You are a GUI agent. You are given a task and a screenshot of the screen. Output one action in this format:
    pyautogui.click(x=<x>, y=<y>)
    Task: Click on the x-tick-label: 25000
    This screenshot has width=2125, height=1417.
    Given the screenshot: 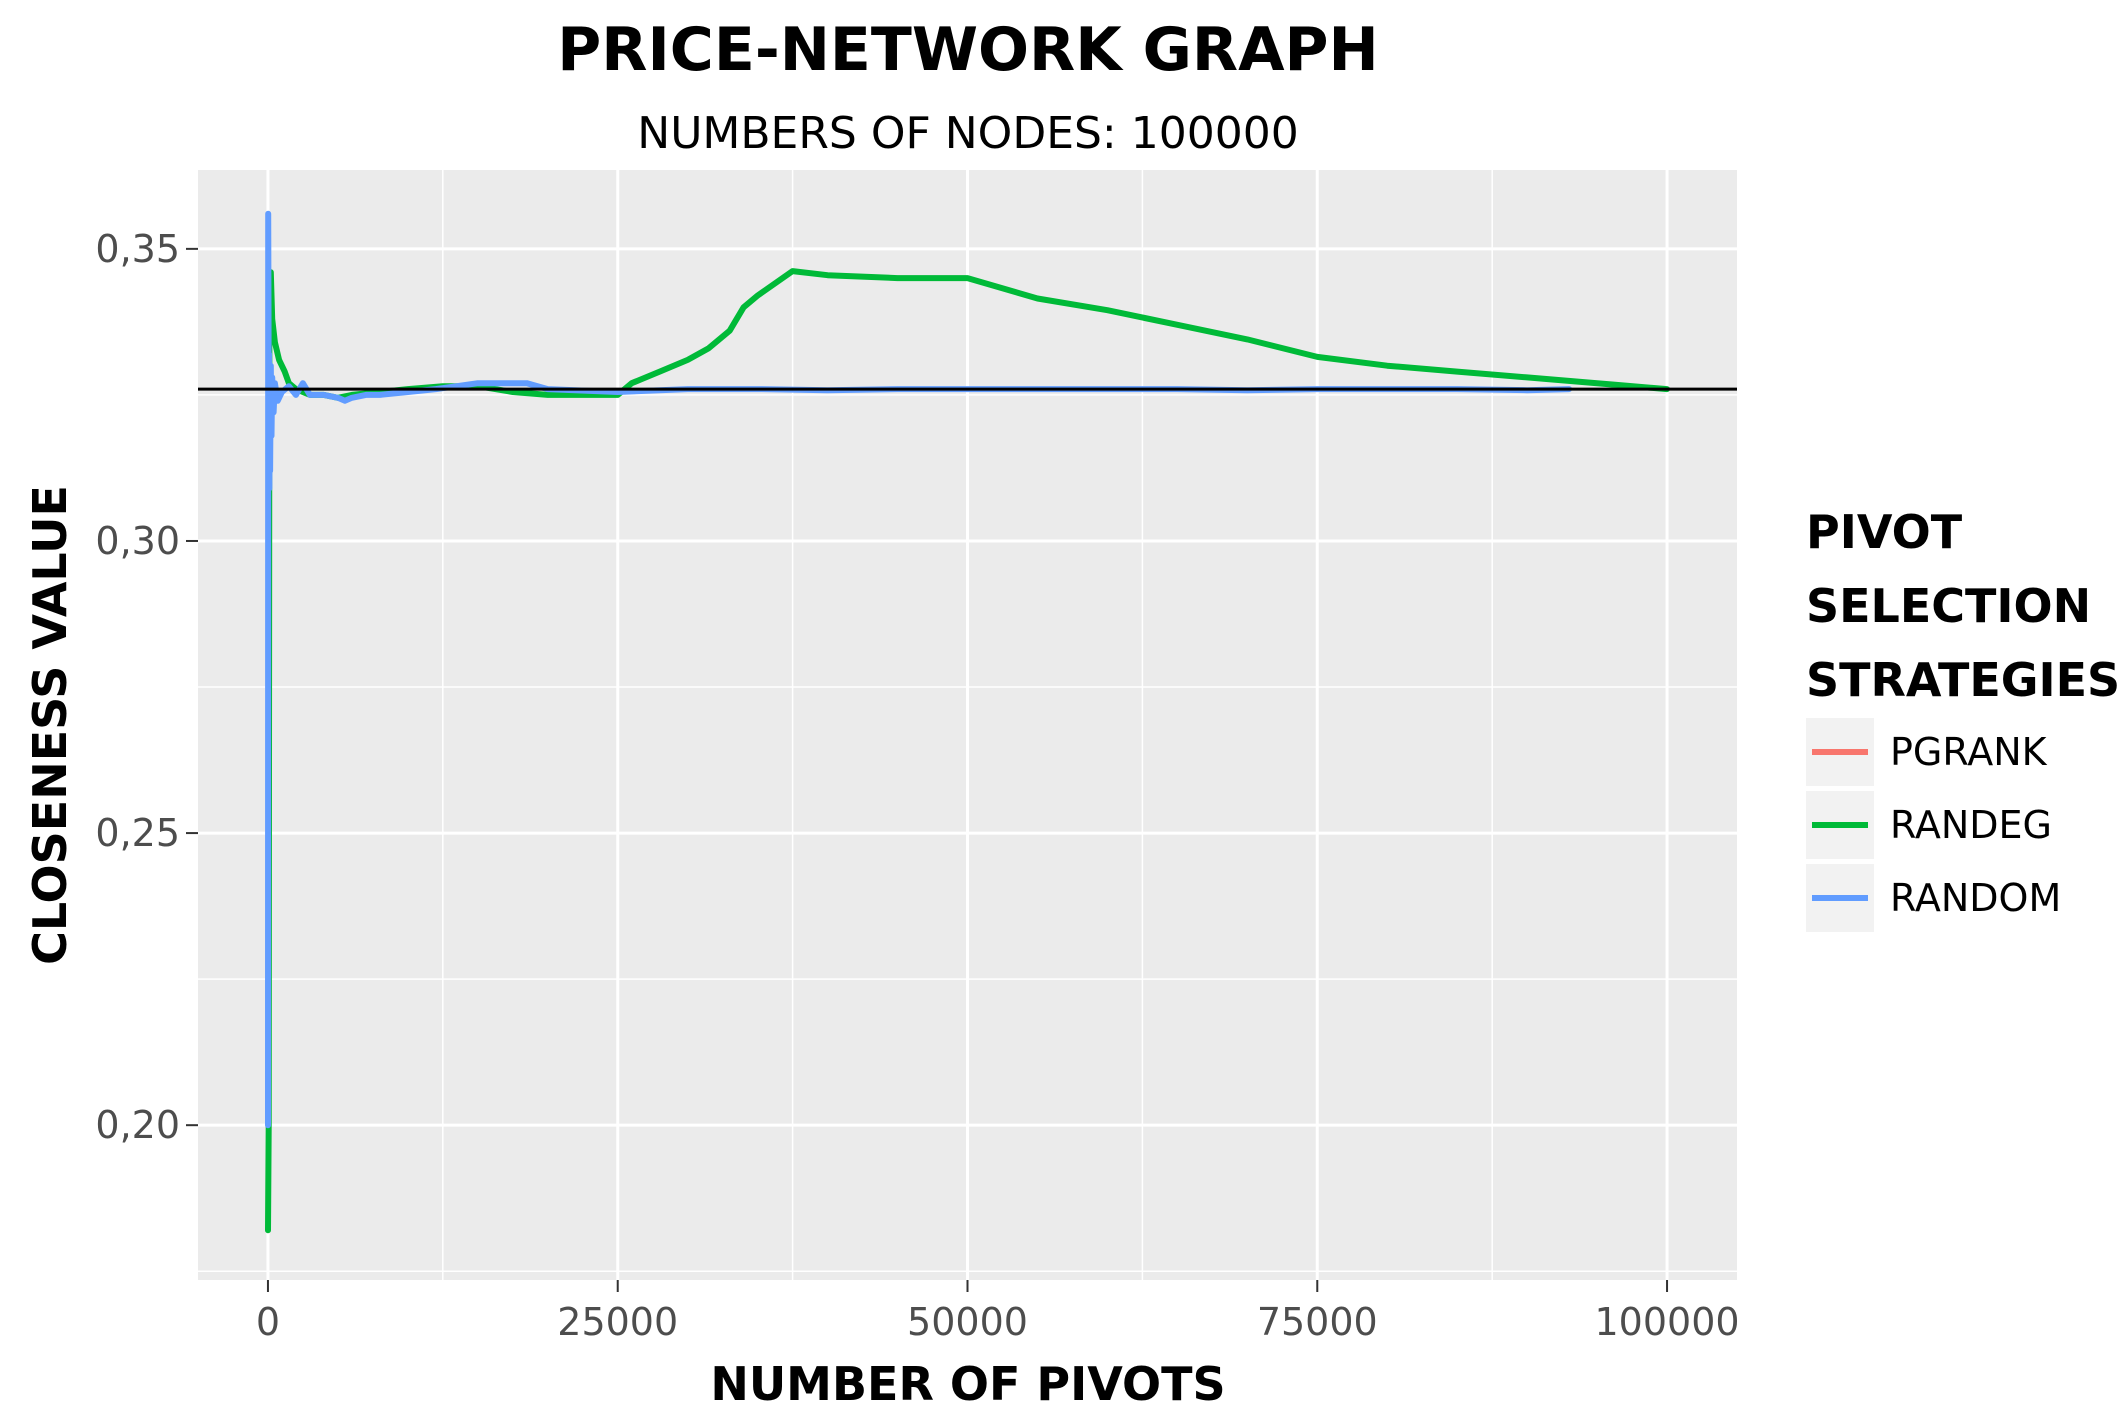 What is the action you would take?
    pyautogui.click(x=617, y=1322)
    